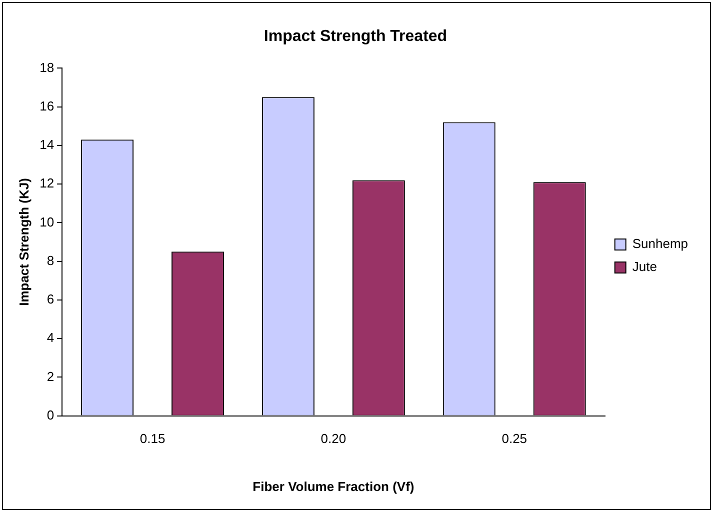  What do you see at coordinates (50, 338) in the screenshot?
I see `y-tick-label: 4` at bounding box center [50, 338].